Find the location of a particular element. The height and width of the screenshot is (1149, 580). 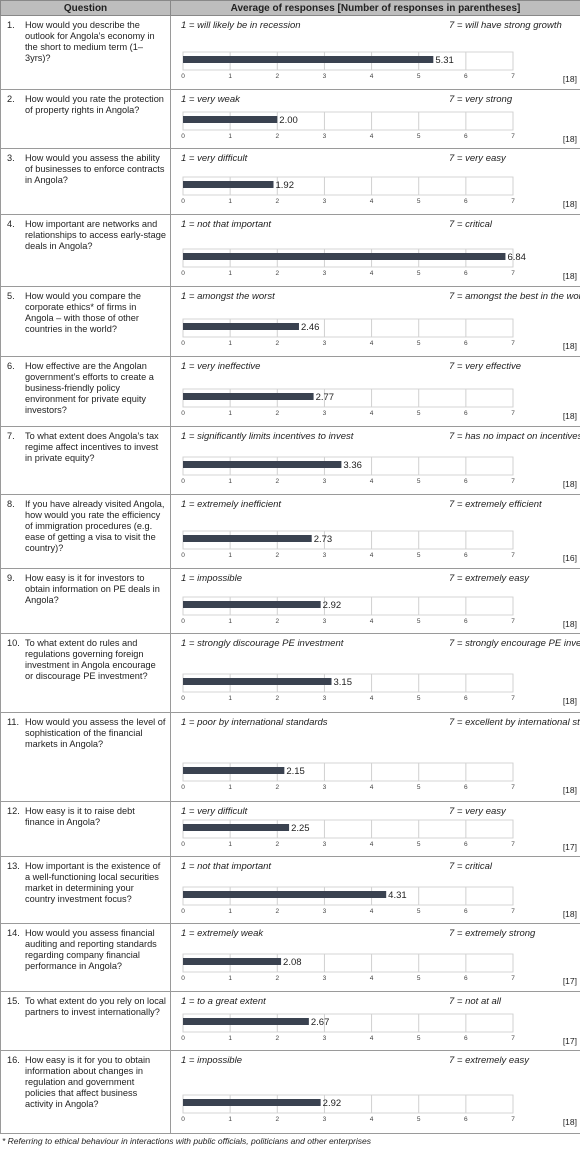

question-number: 12. is located at coordinates (13, 810).